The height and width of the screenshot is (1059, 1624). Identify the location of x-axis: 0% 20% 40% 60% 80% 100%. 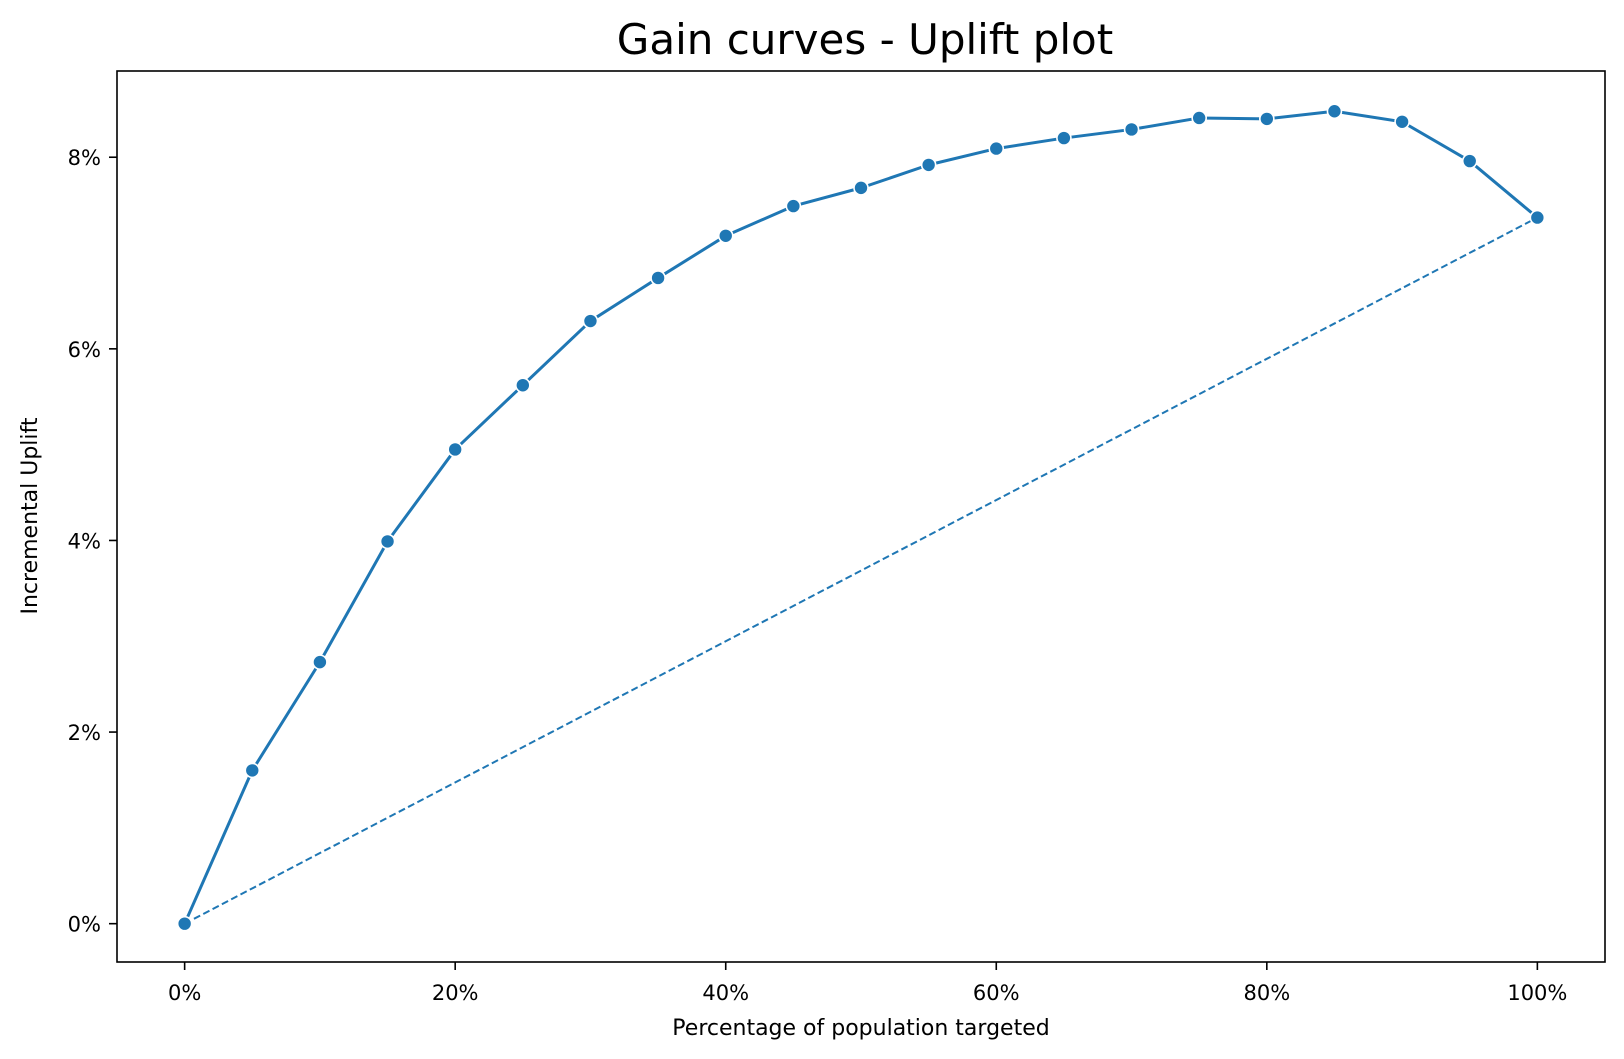
(867, 983).